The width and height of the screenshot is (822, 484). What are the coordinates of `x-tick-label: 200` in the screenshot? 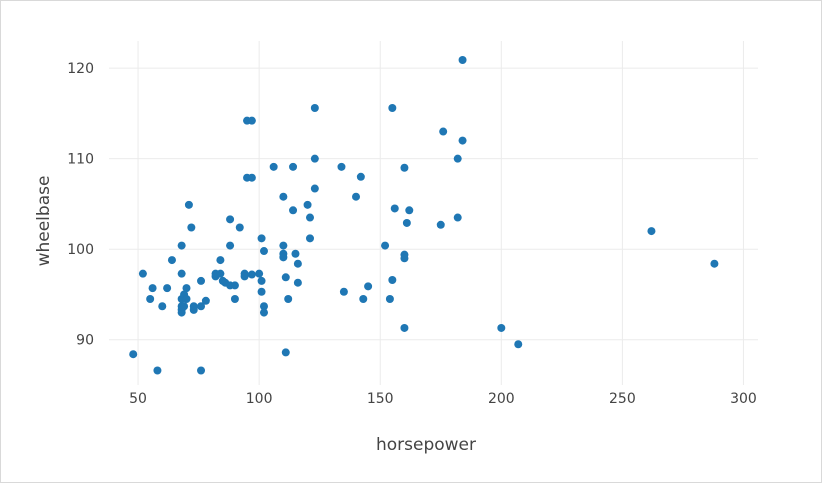 It's located at (501, 399).